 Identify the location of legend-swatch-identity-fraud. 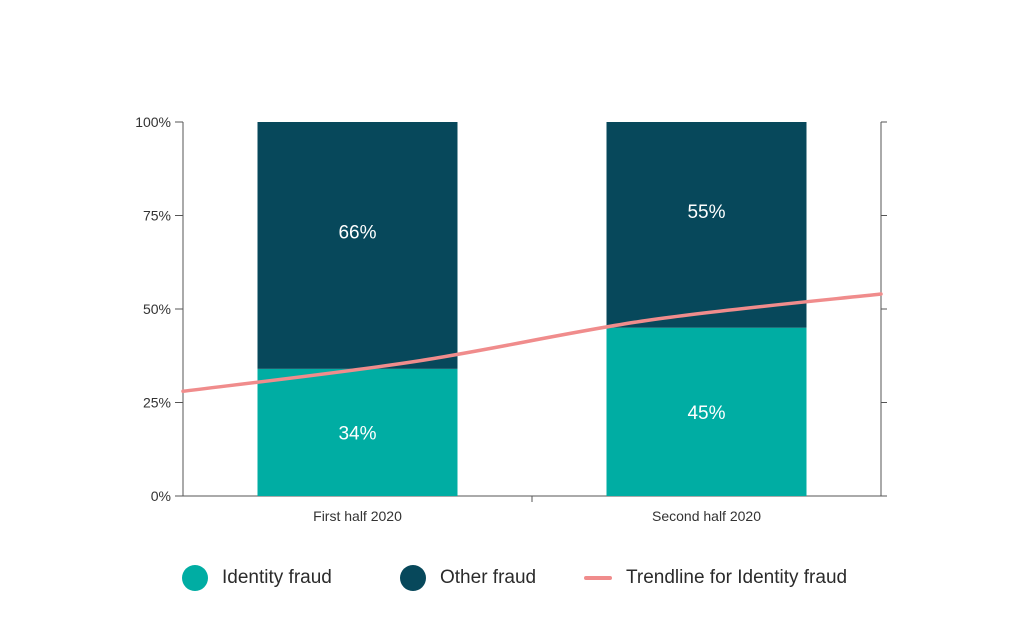
(195, 578).